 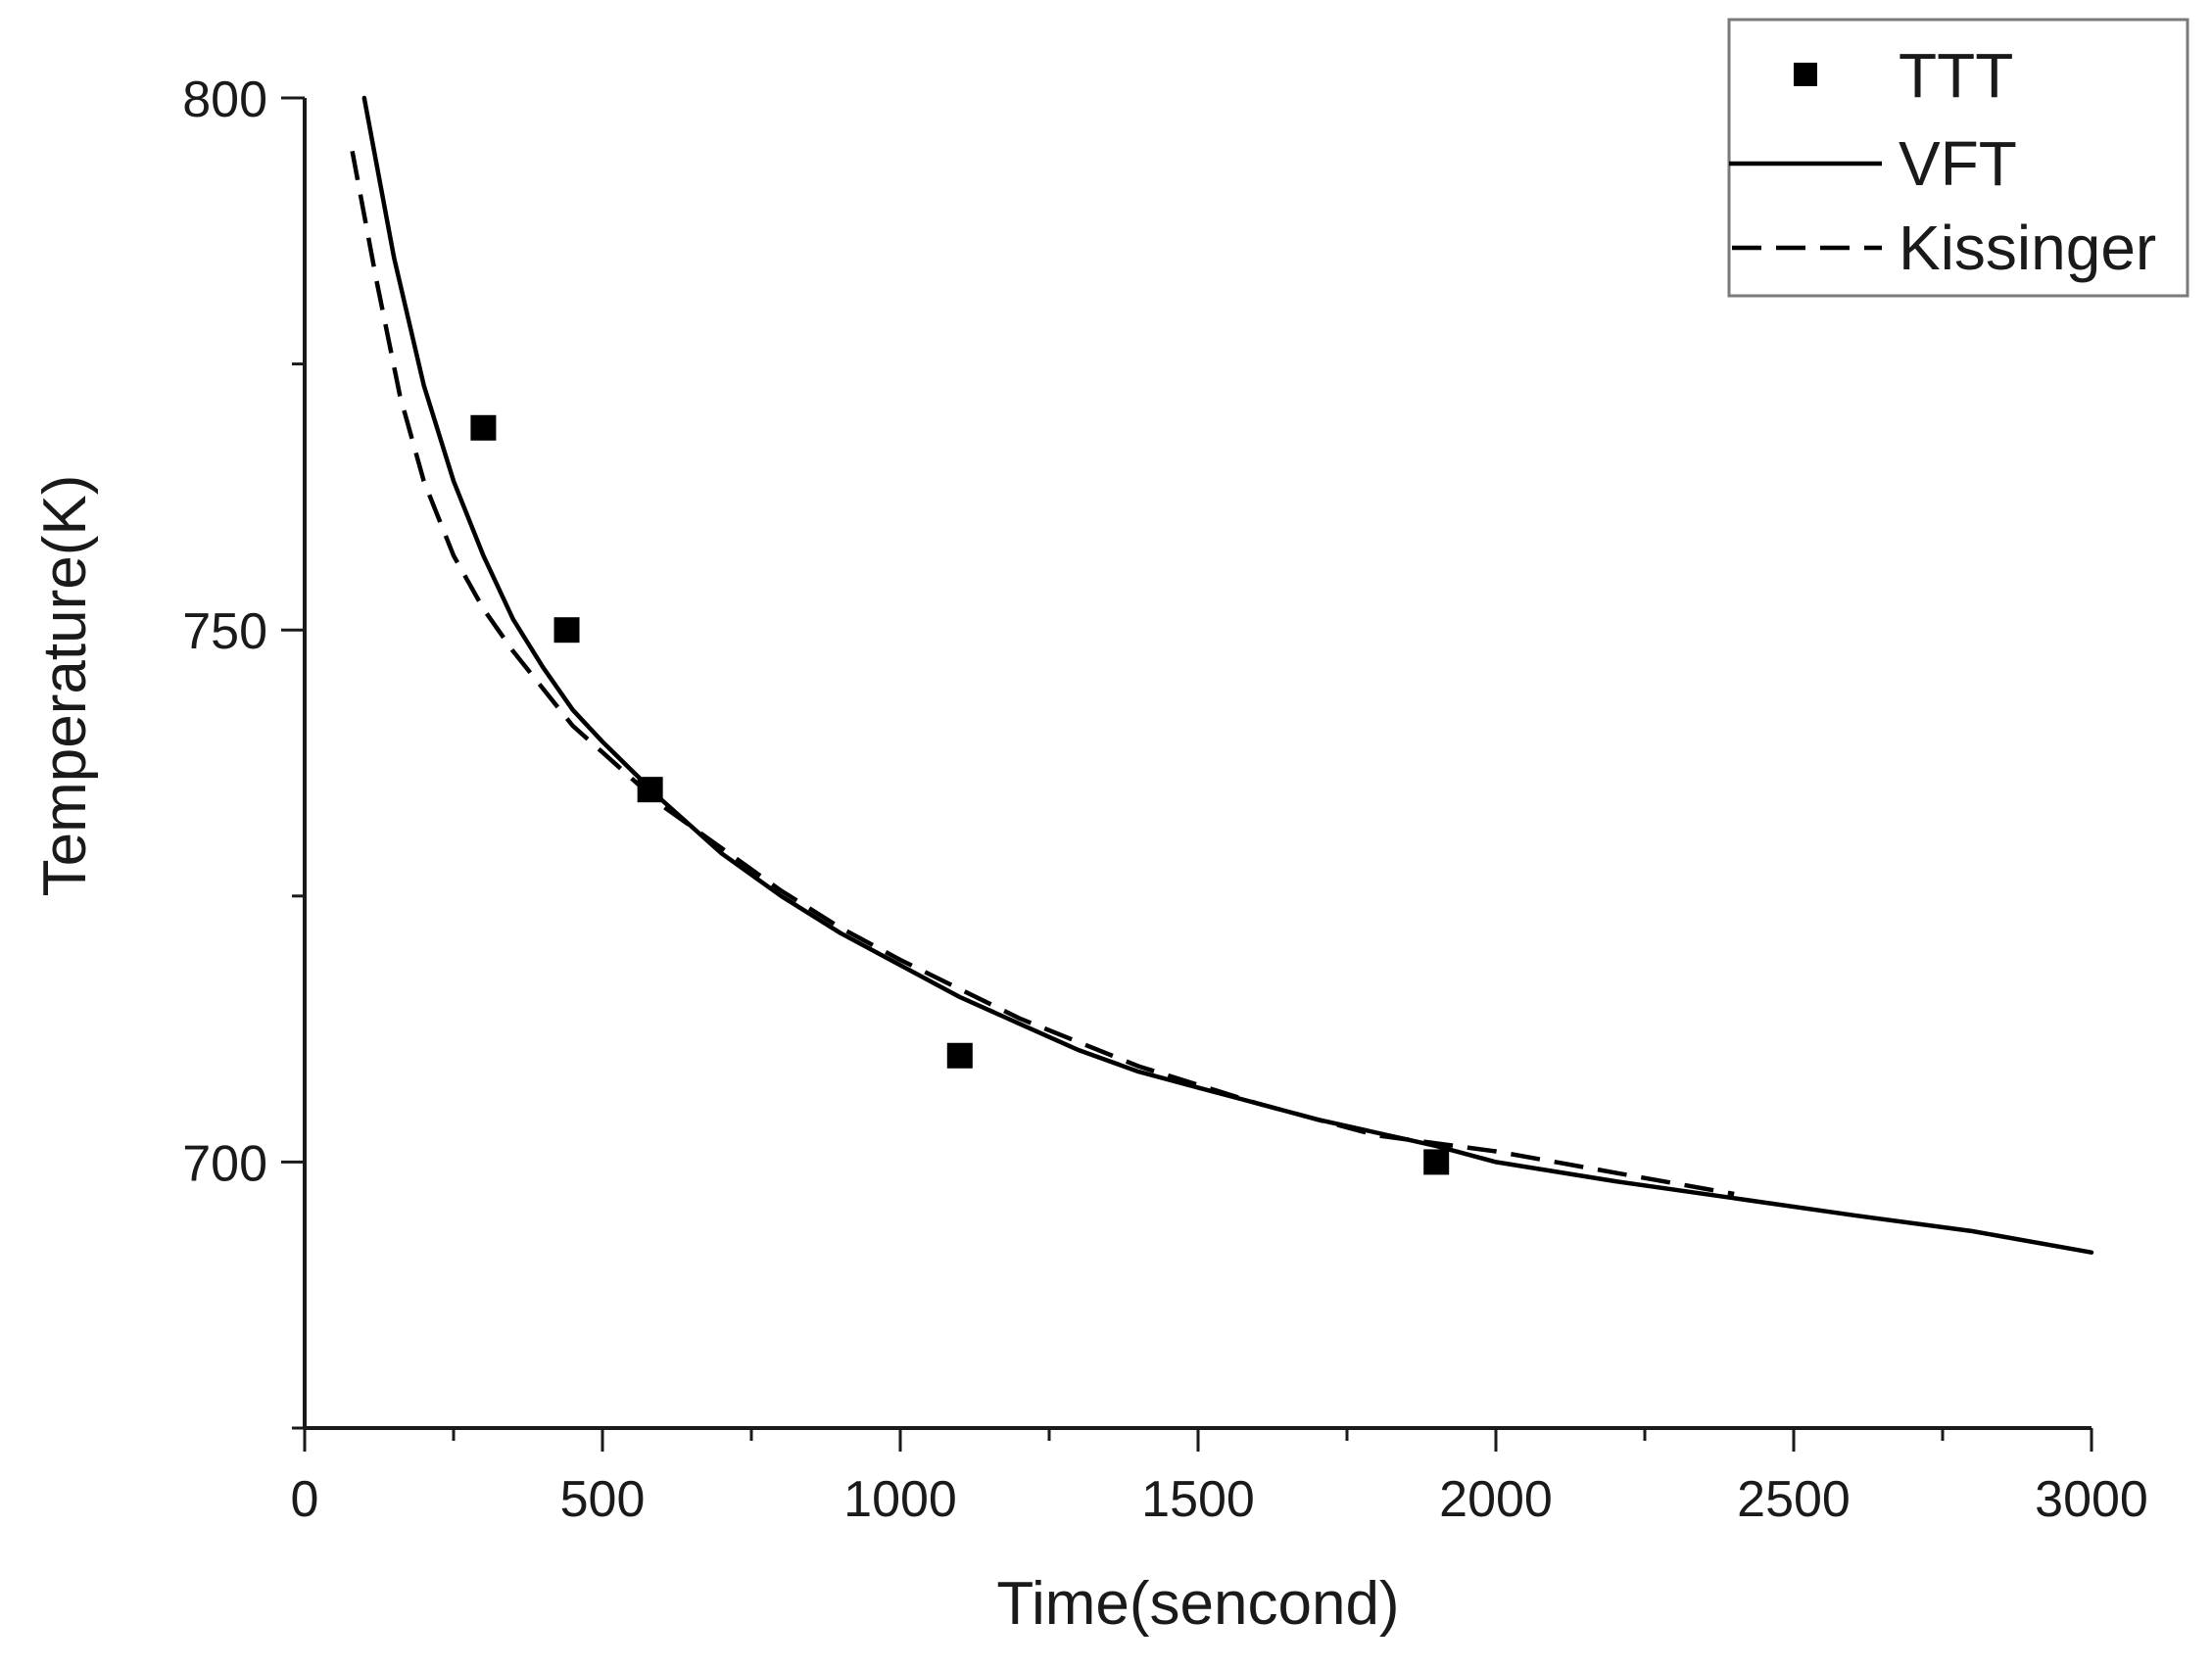 I want to click on legend-ttt-marker, so click(x=1805, y=74).